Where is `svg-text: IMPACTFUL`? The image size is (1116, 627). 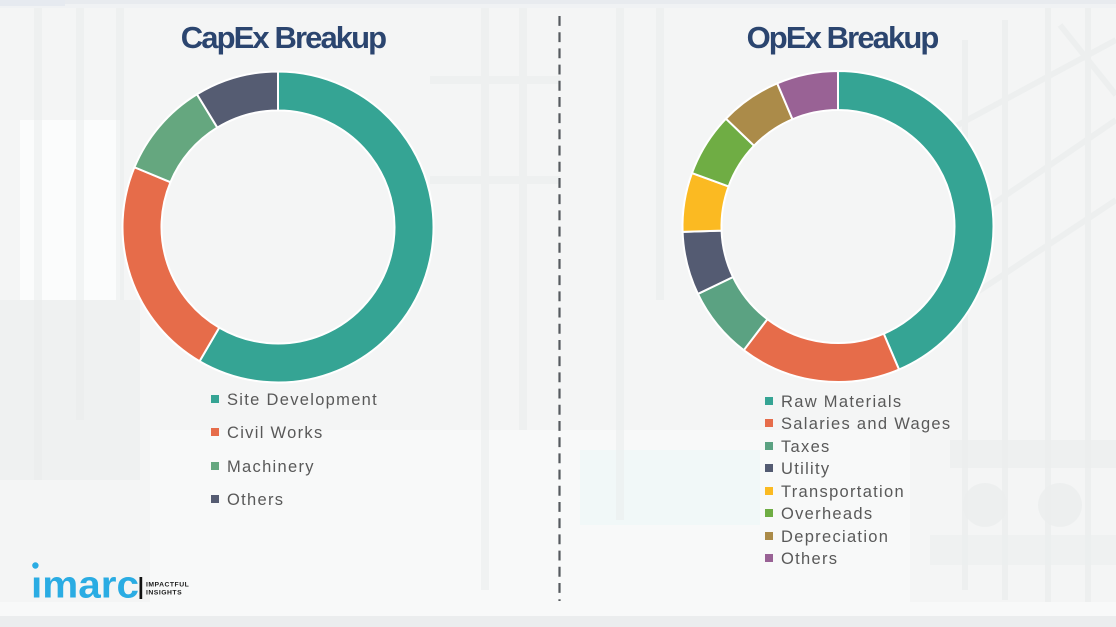 svg-text: IMPACTFUL is located at coordinates (167, 585).